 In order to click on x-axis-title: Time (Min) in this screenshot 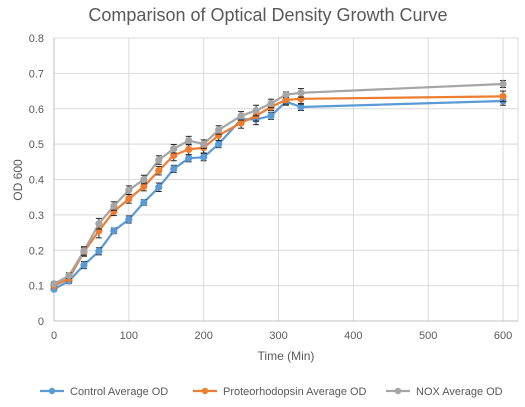, I will do `click(286, 356)`.